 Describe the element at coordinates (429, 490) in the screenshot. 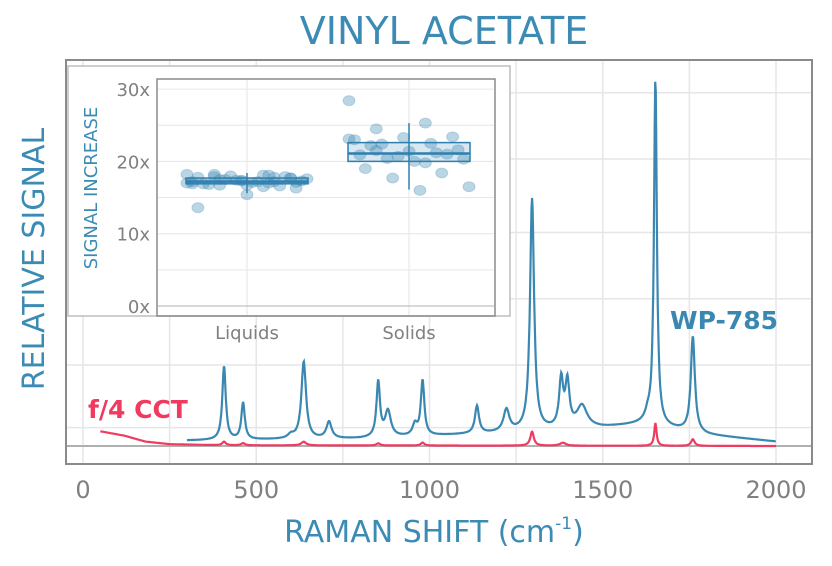

I see `x-tick-label: 1000` at that location.